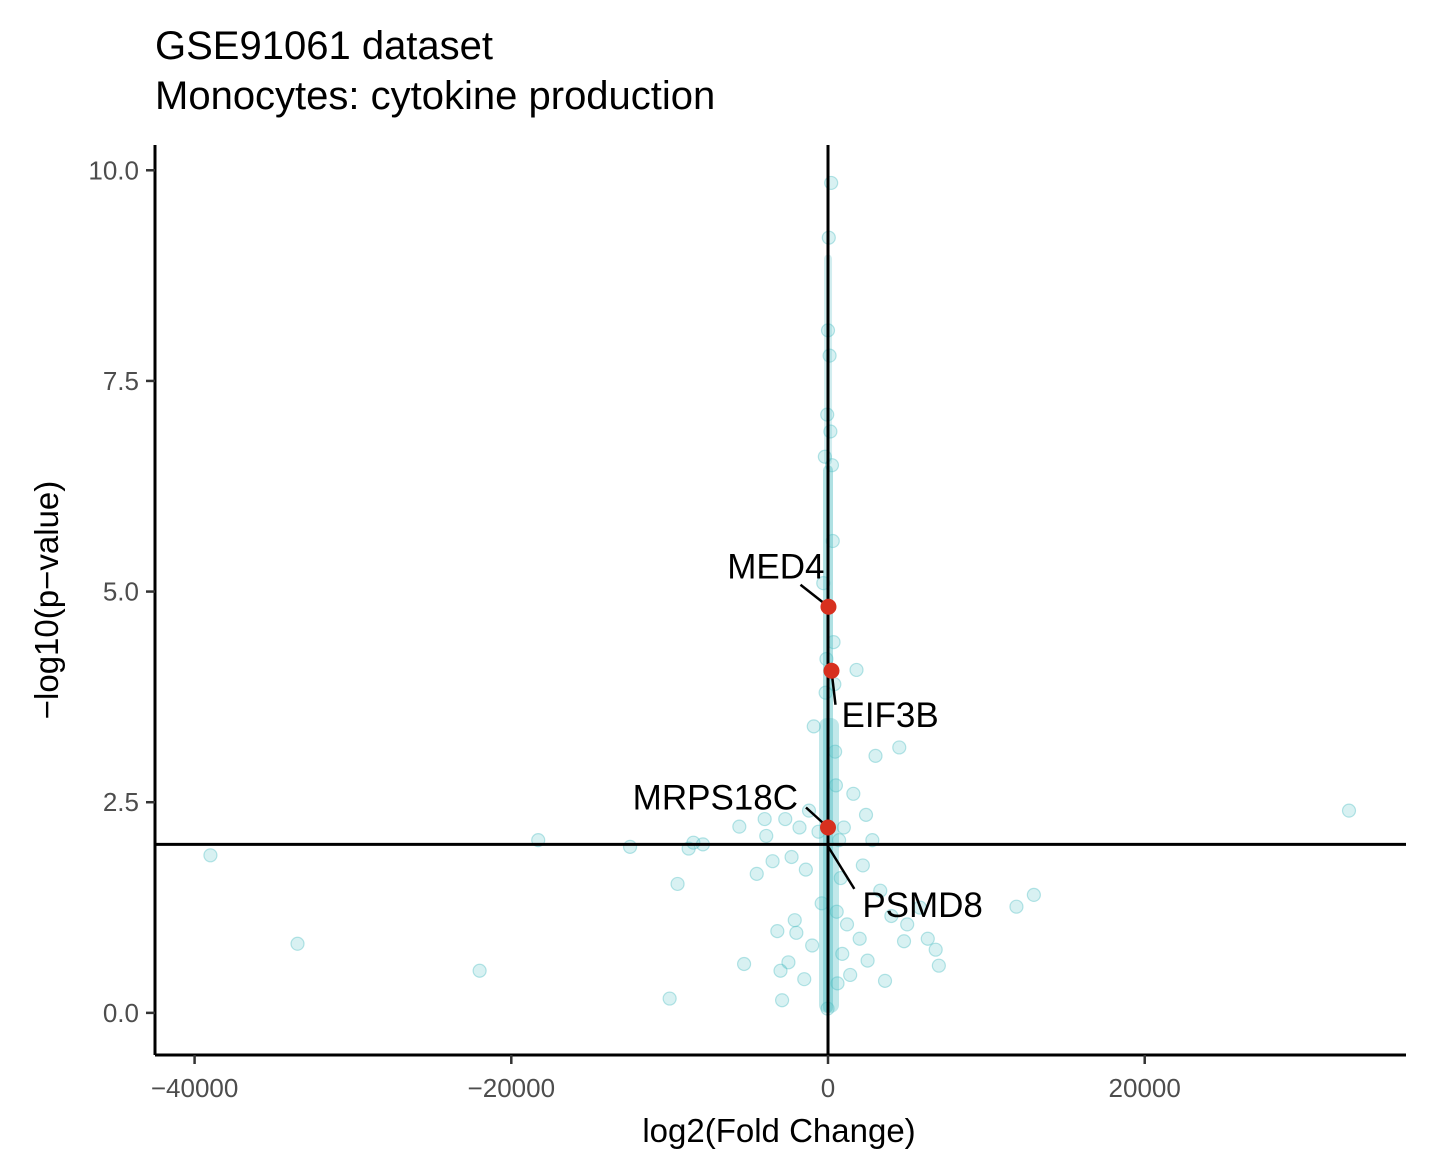  Describe the element at coordinates (715, 798) in the screenshot. I see `gene-label-mrps18c: MRPS18C` at that location.